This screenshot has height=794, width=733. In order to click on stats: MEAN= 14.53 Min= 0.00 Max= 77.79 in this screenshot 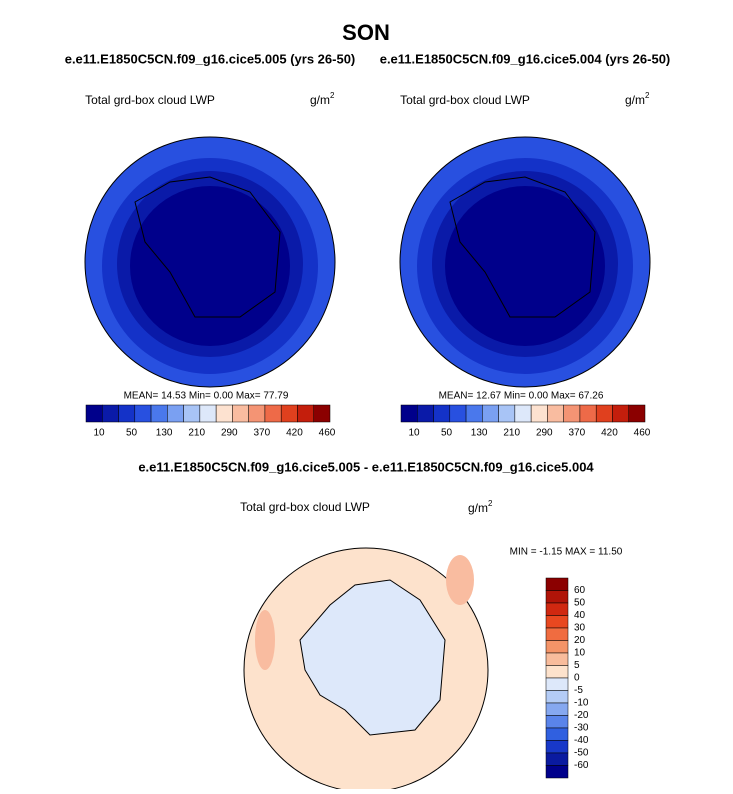, I will do `click(206, 396)`.